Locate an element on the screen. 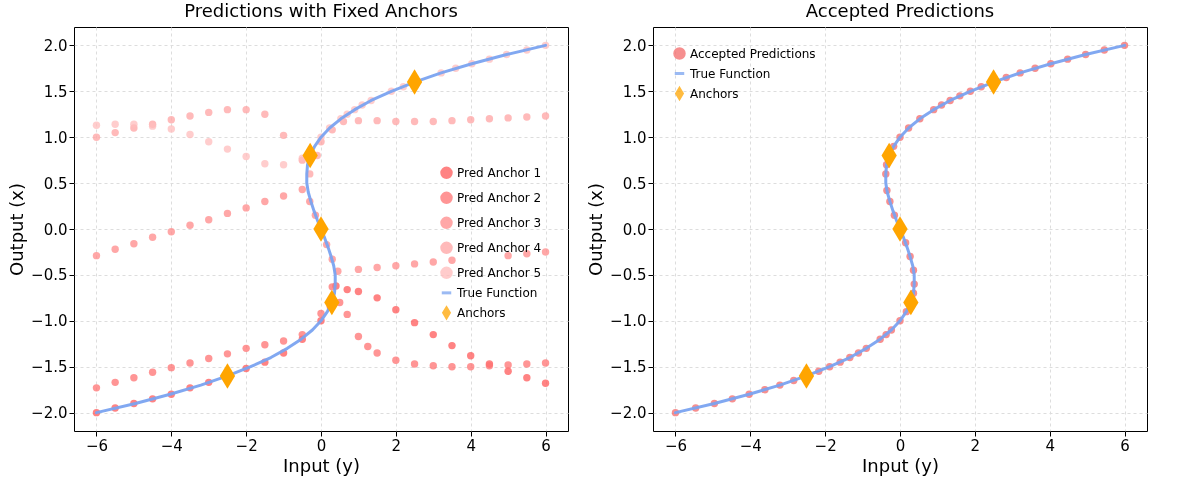 The image size is (1177, 493). chart-title: Accepted Predictions is located at coordinates (900, 10).